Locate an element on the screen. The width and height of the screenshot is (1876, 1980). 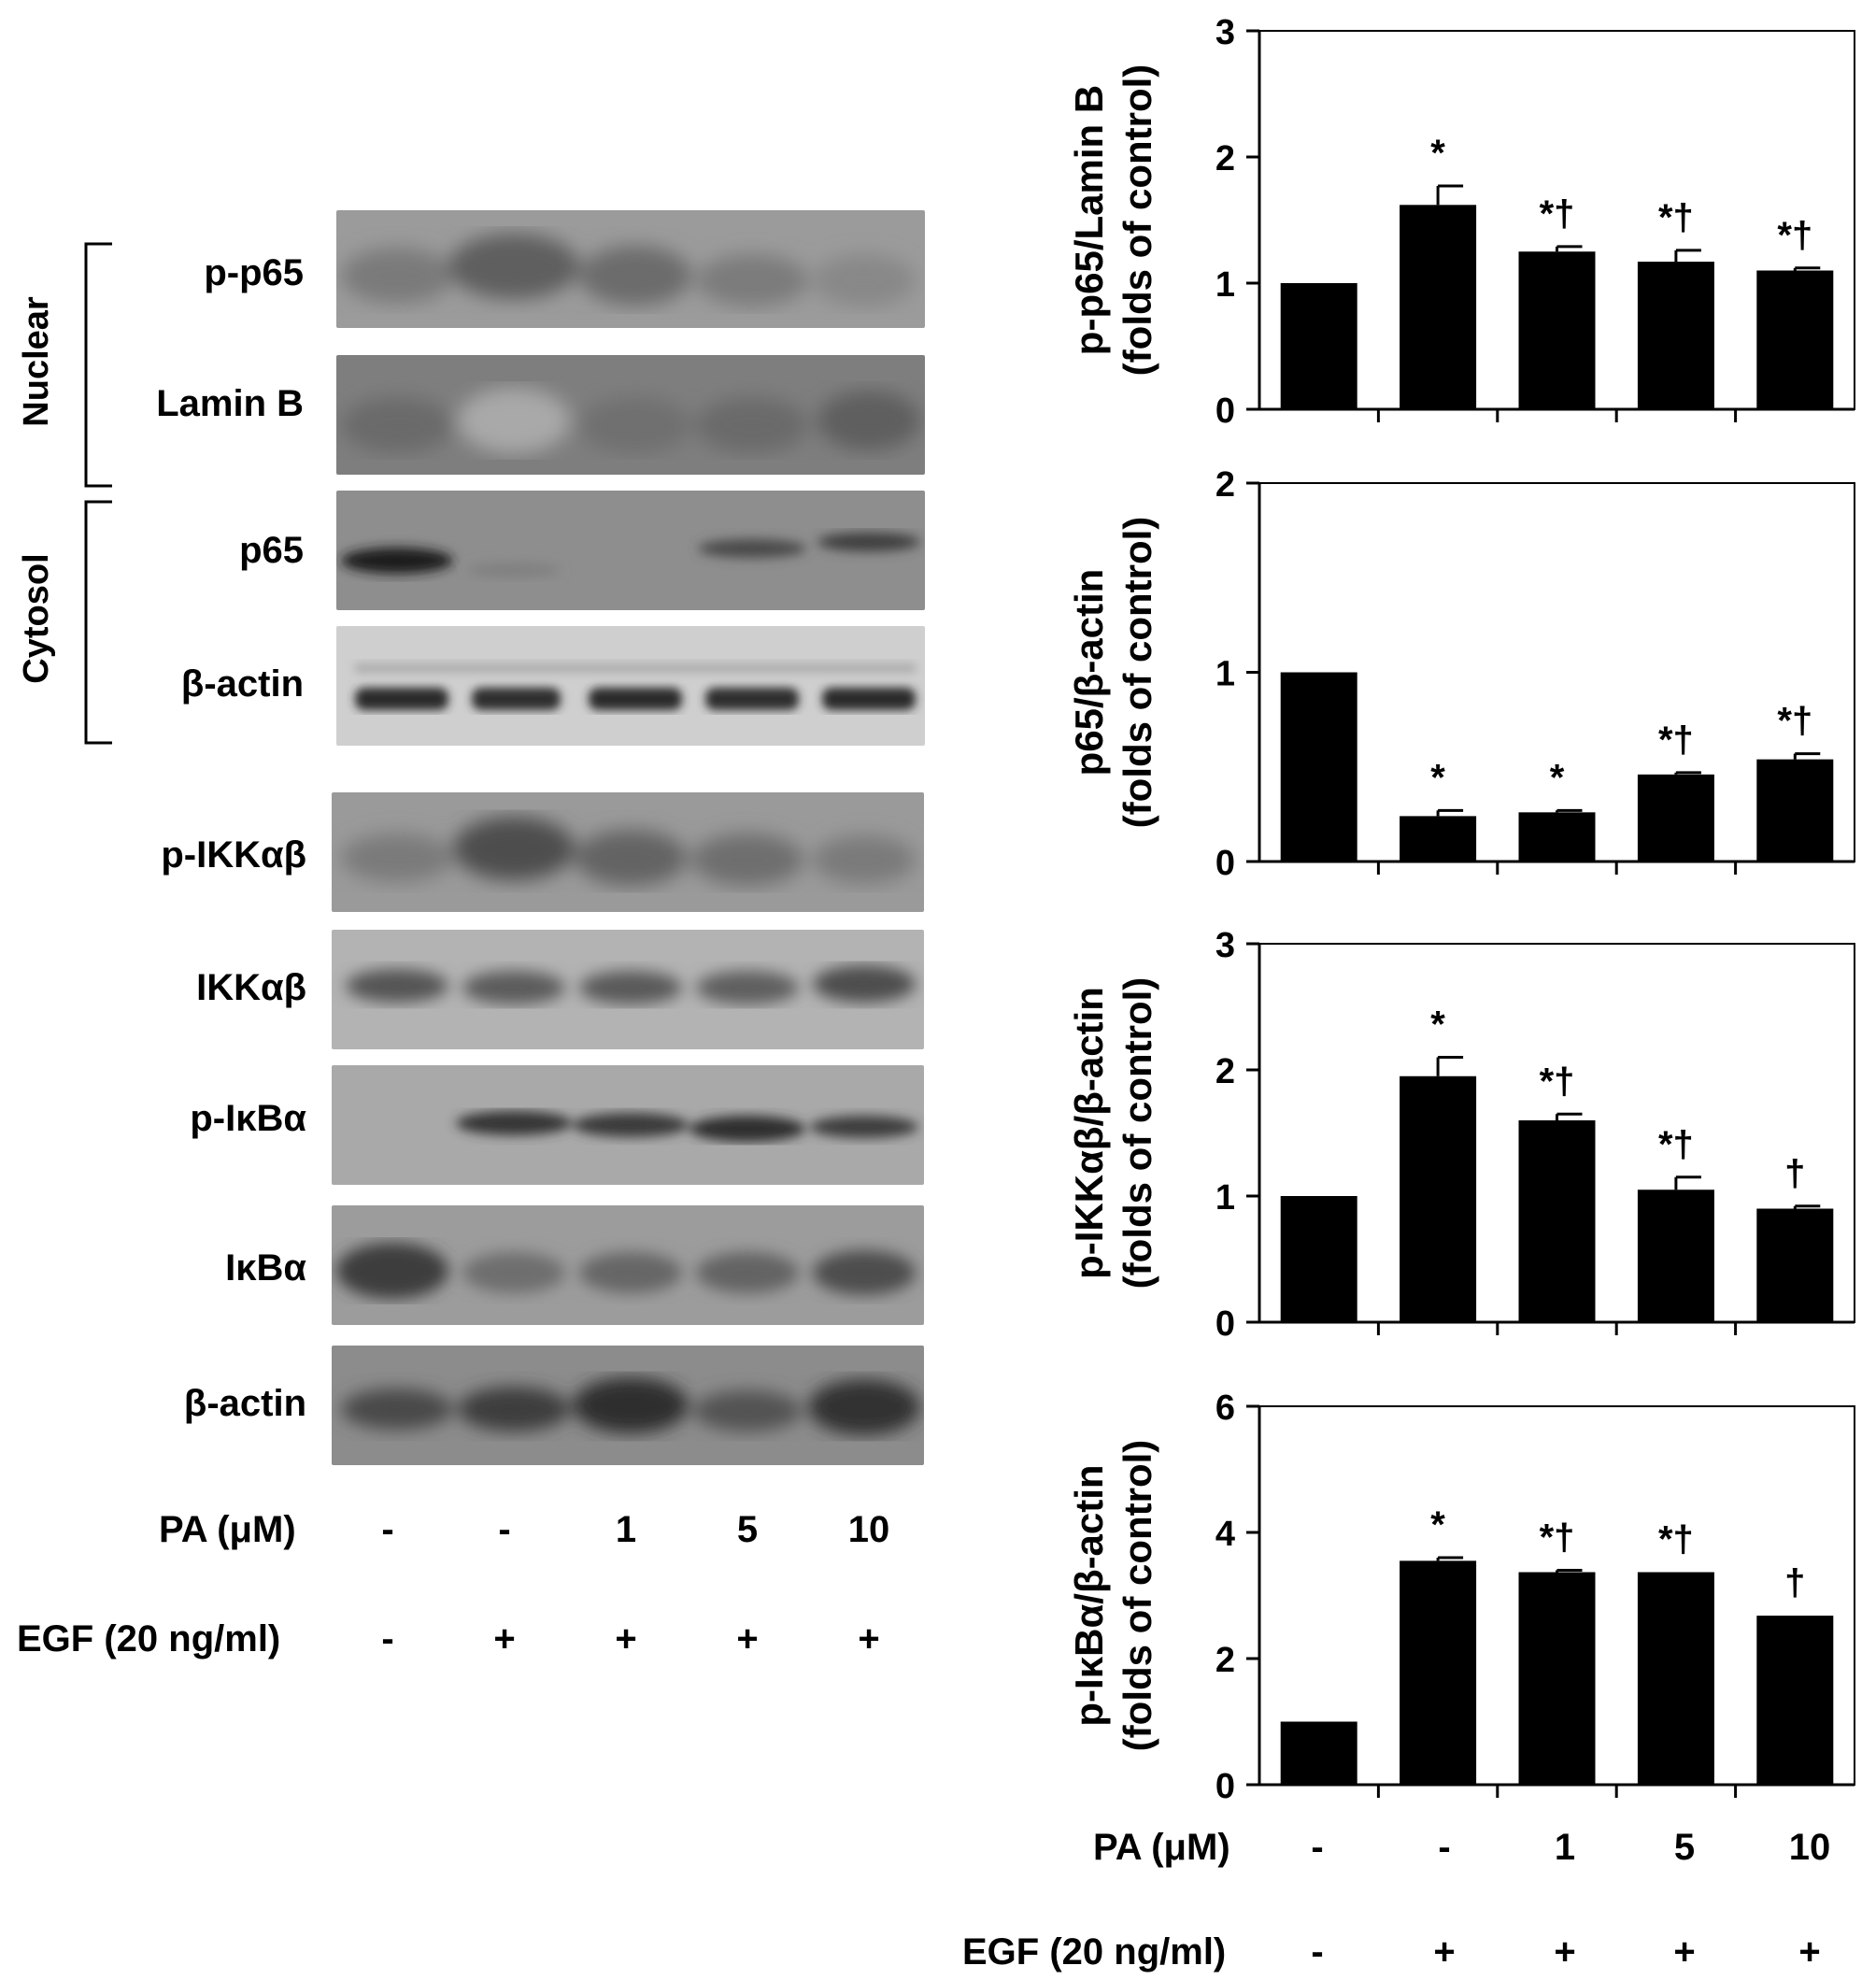
y-axis-label: p-p65/Lamin B is located at coordinates (1089, 220).